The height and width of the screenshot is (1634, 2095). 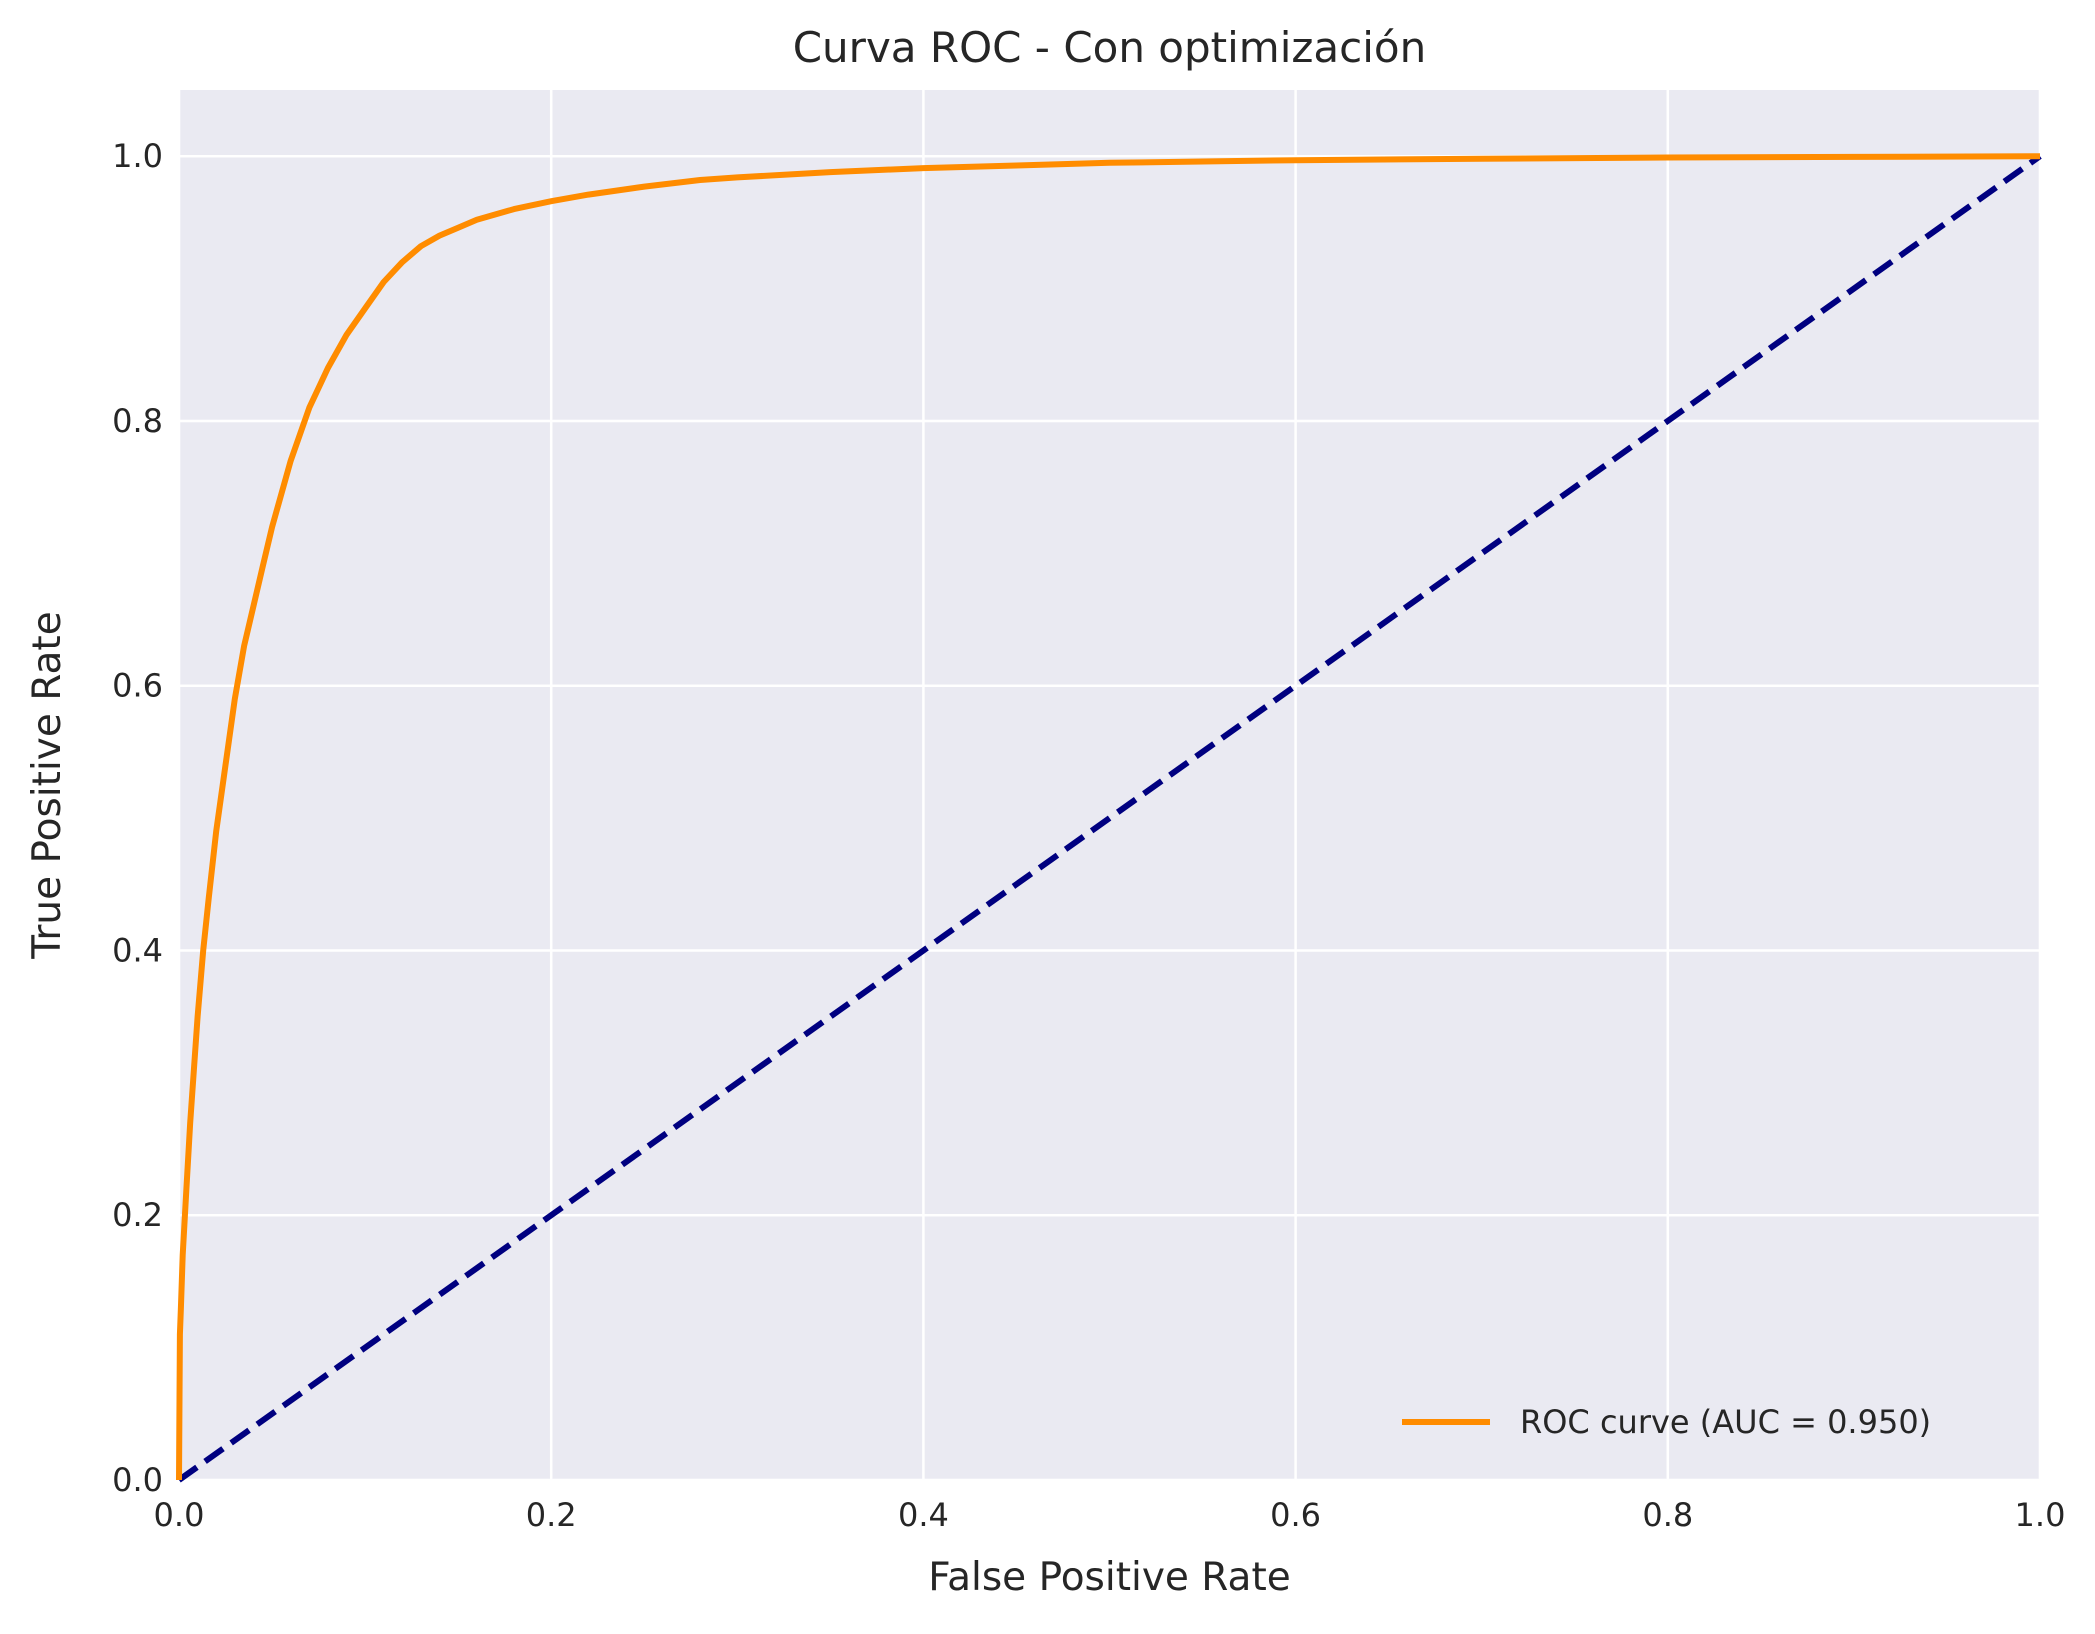 I want to click on x-tick-label: 0.4, so click(x=923, y=1515).